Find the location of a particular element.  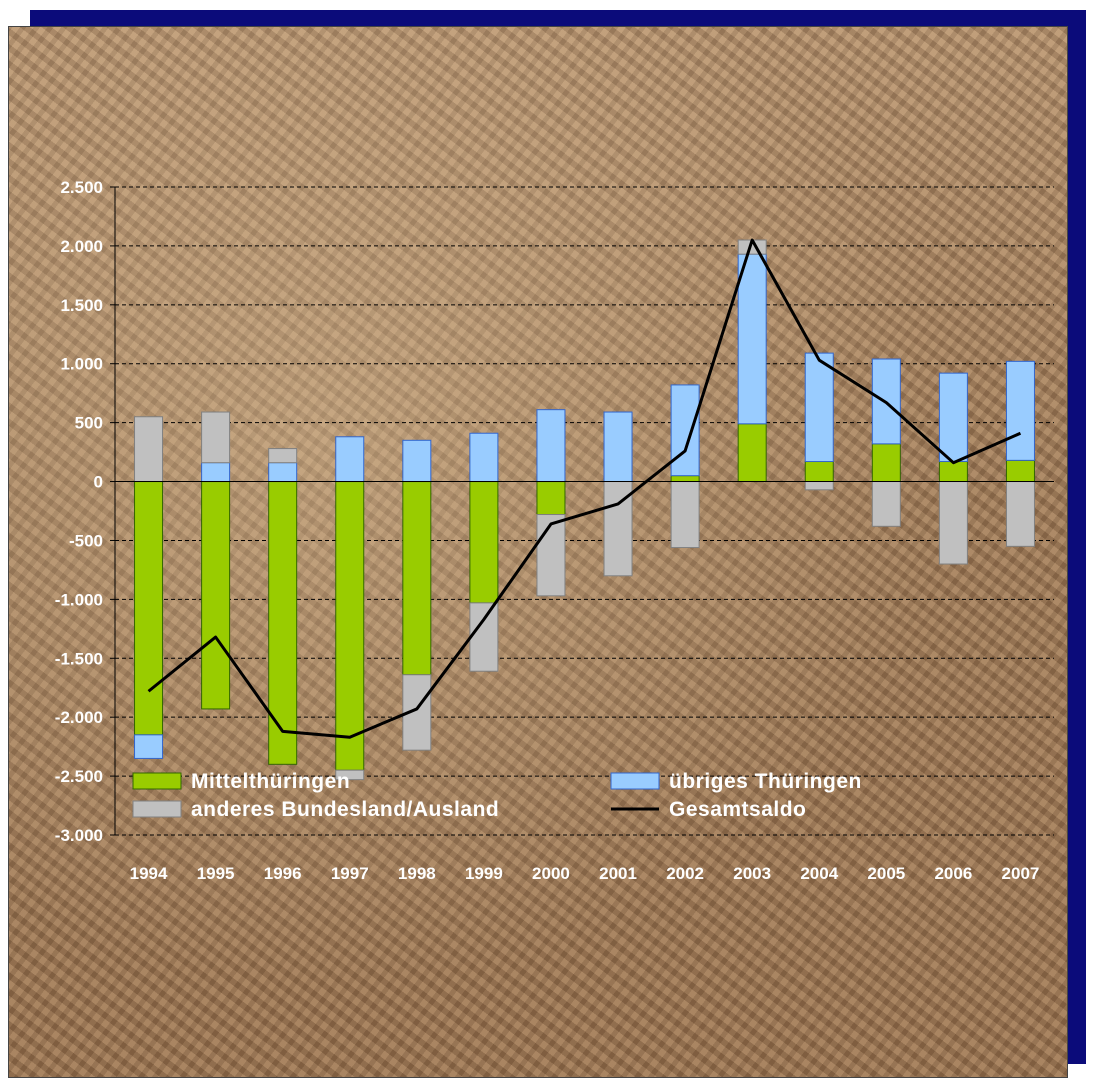

bar-anderes-bundesland-ausland-2005 is located at coordinates (886, 504).